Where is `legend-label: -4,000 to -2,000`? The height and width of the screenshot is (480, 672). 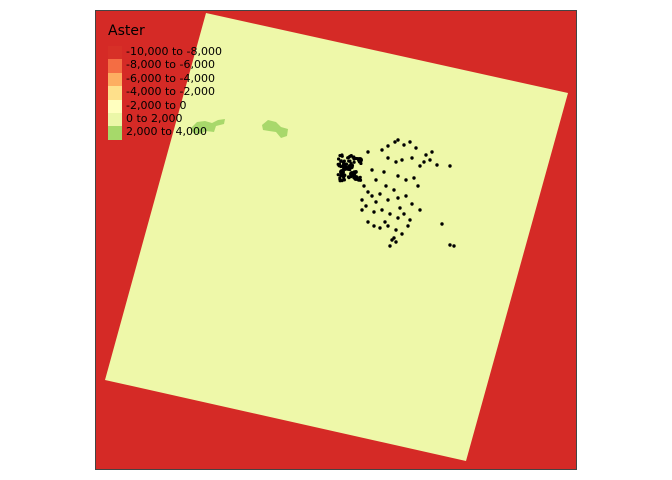
legend-label: -4,000 to -2,000 is located at coordinates (170, 92).